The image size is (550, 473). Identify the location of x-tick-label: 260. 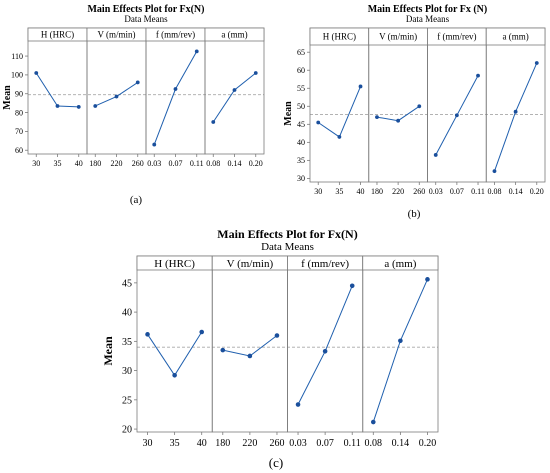
(138, 163).